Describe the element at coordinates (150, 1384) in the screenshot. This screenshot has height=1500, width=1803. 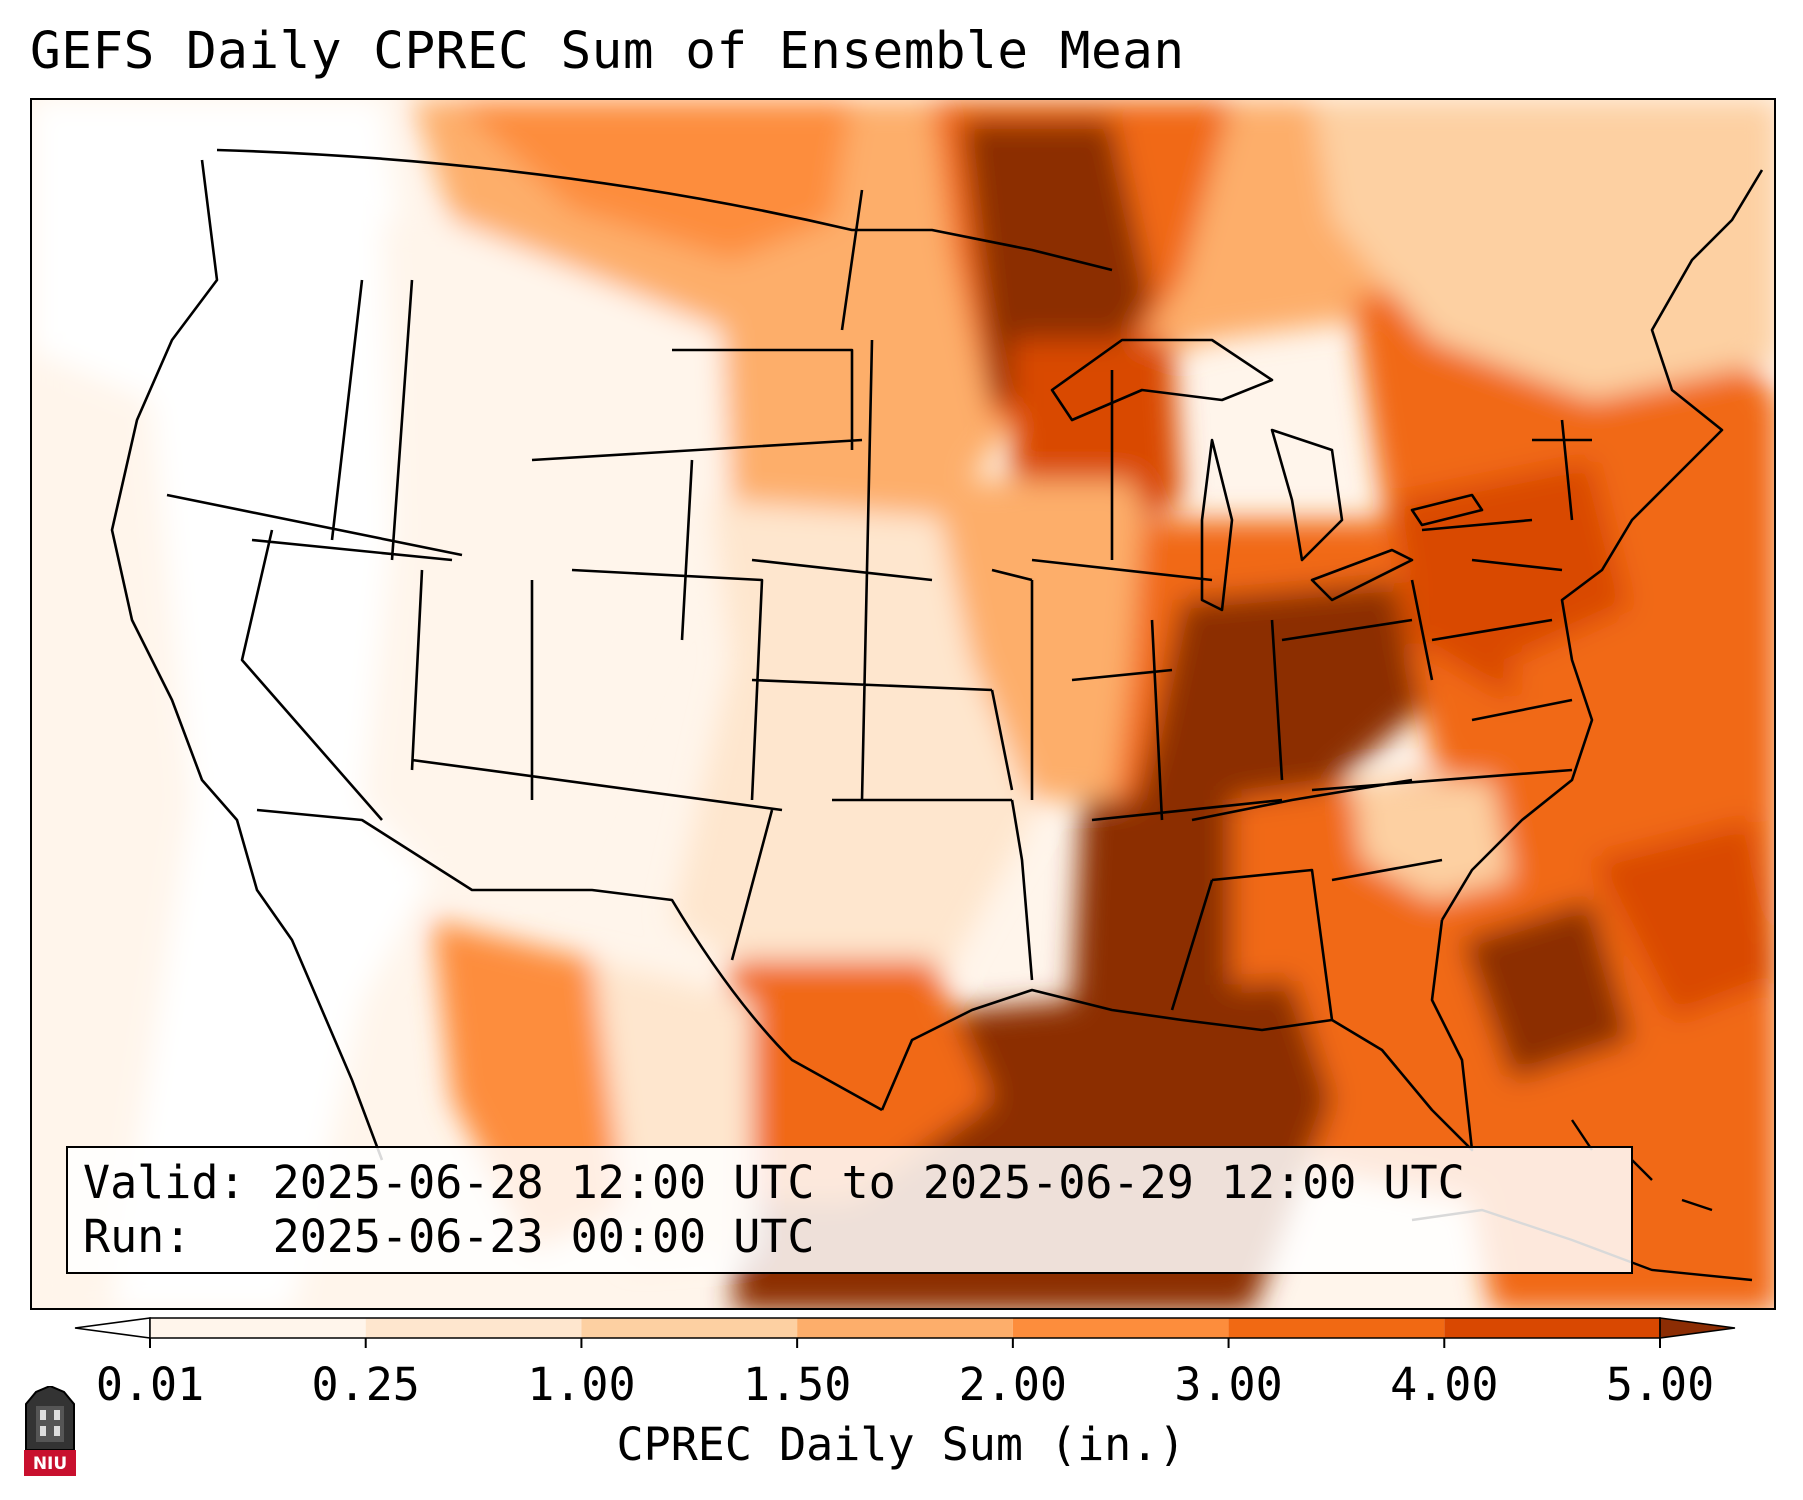
I see `colorbar-tick-label: 0.01` at that location.